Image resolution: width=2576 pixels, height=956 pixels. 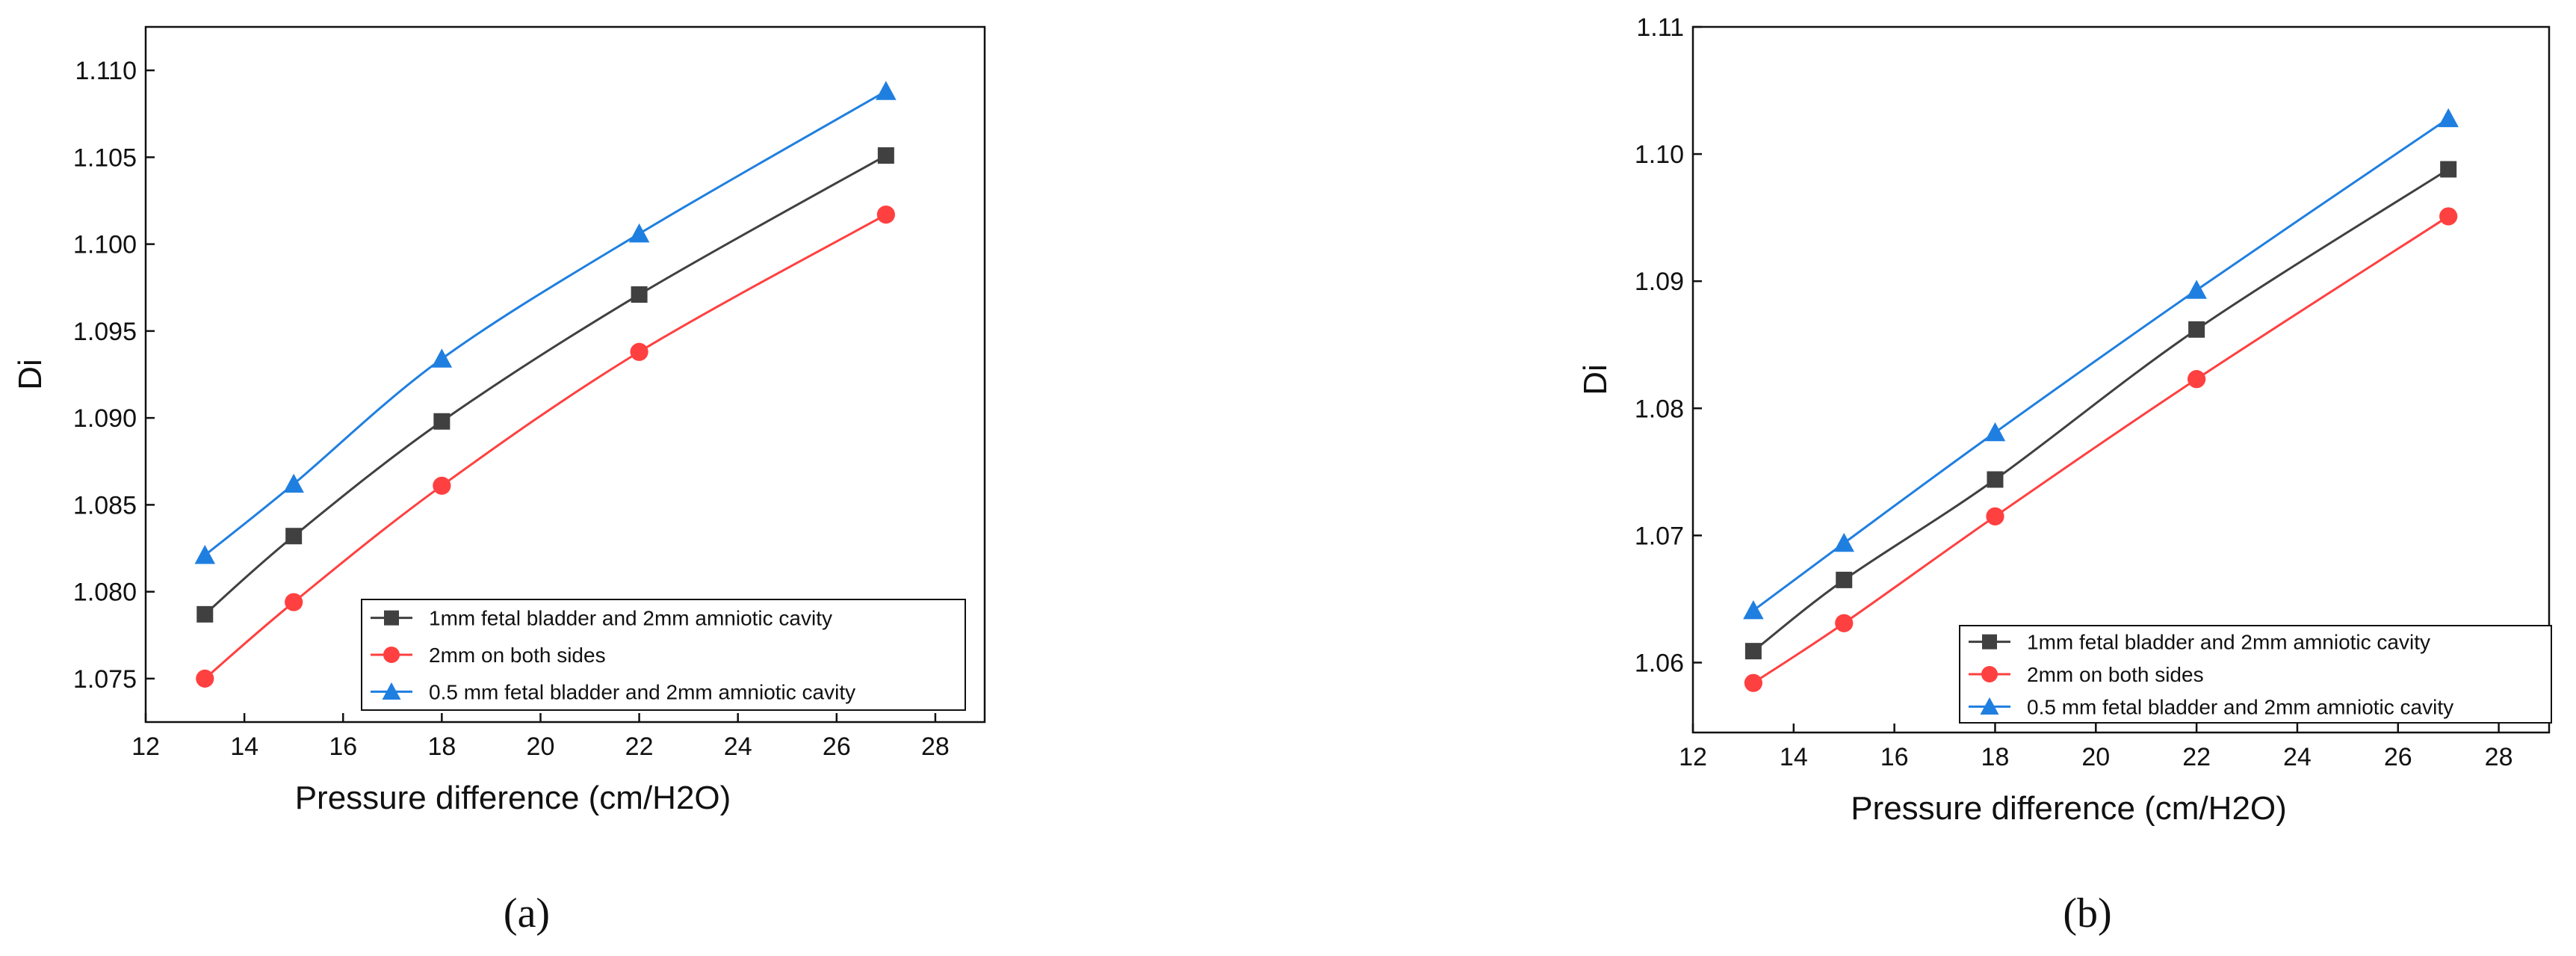 What do you see at coordinates (105, 593) in the screenshot?
I see `y-tick-label: 1.080` at bounding box center [105, 593].